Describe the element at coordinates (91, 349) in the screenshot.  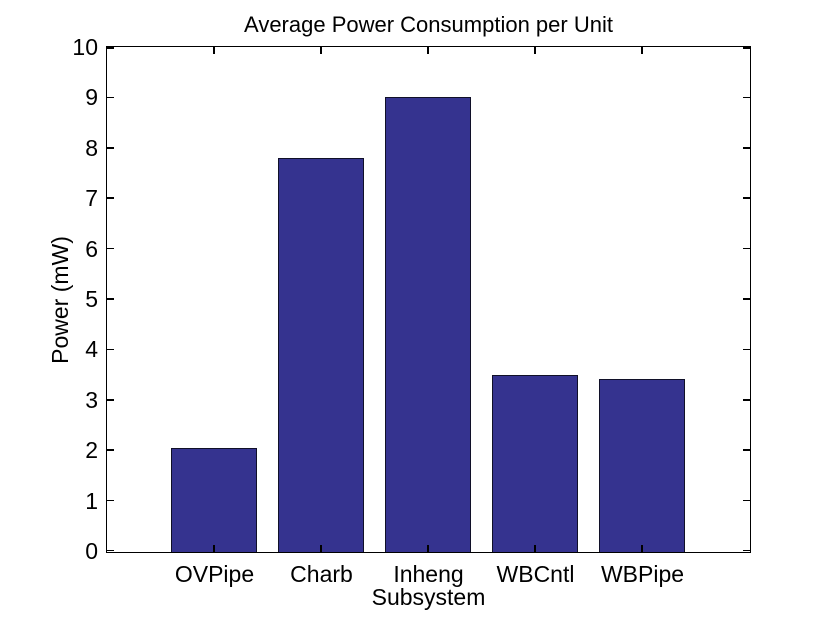
I see `y-tick-label: 4` at that location.